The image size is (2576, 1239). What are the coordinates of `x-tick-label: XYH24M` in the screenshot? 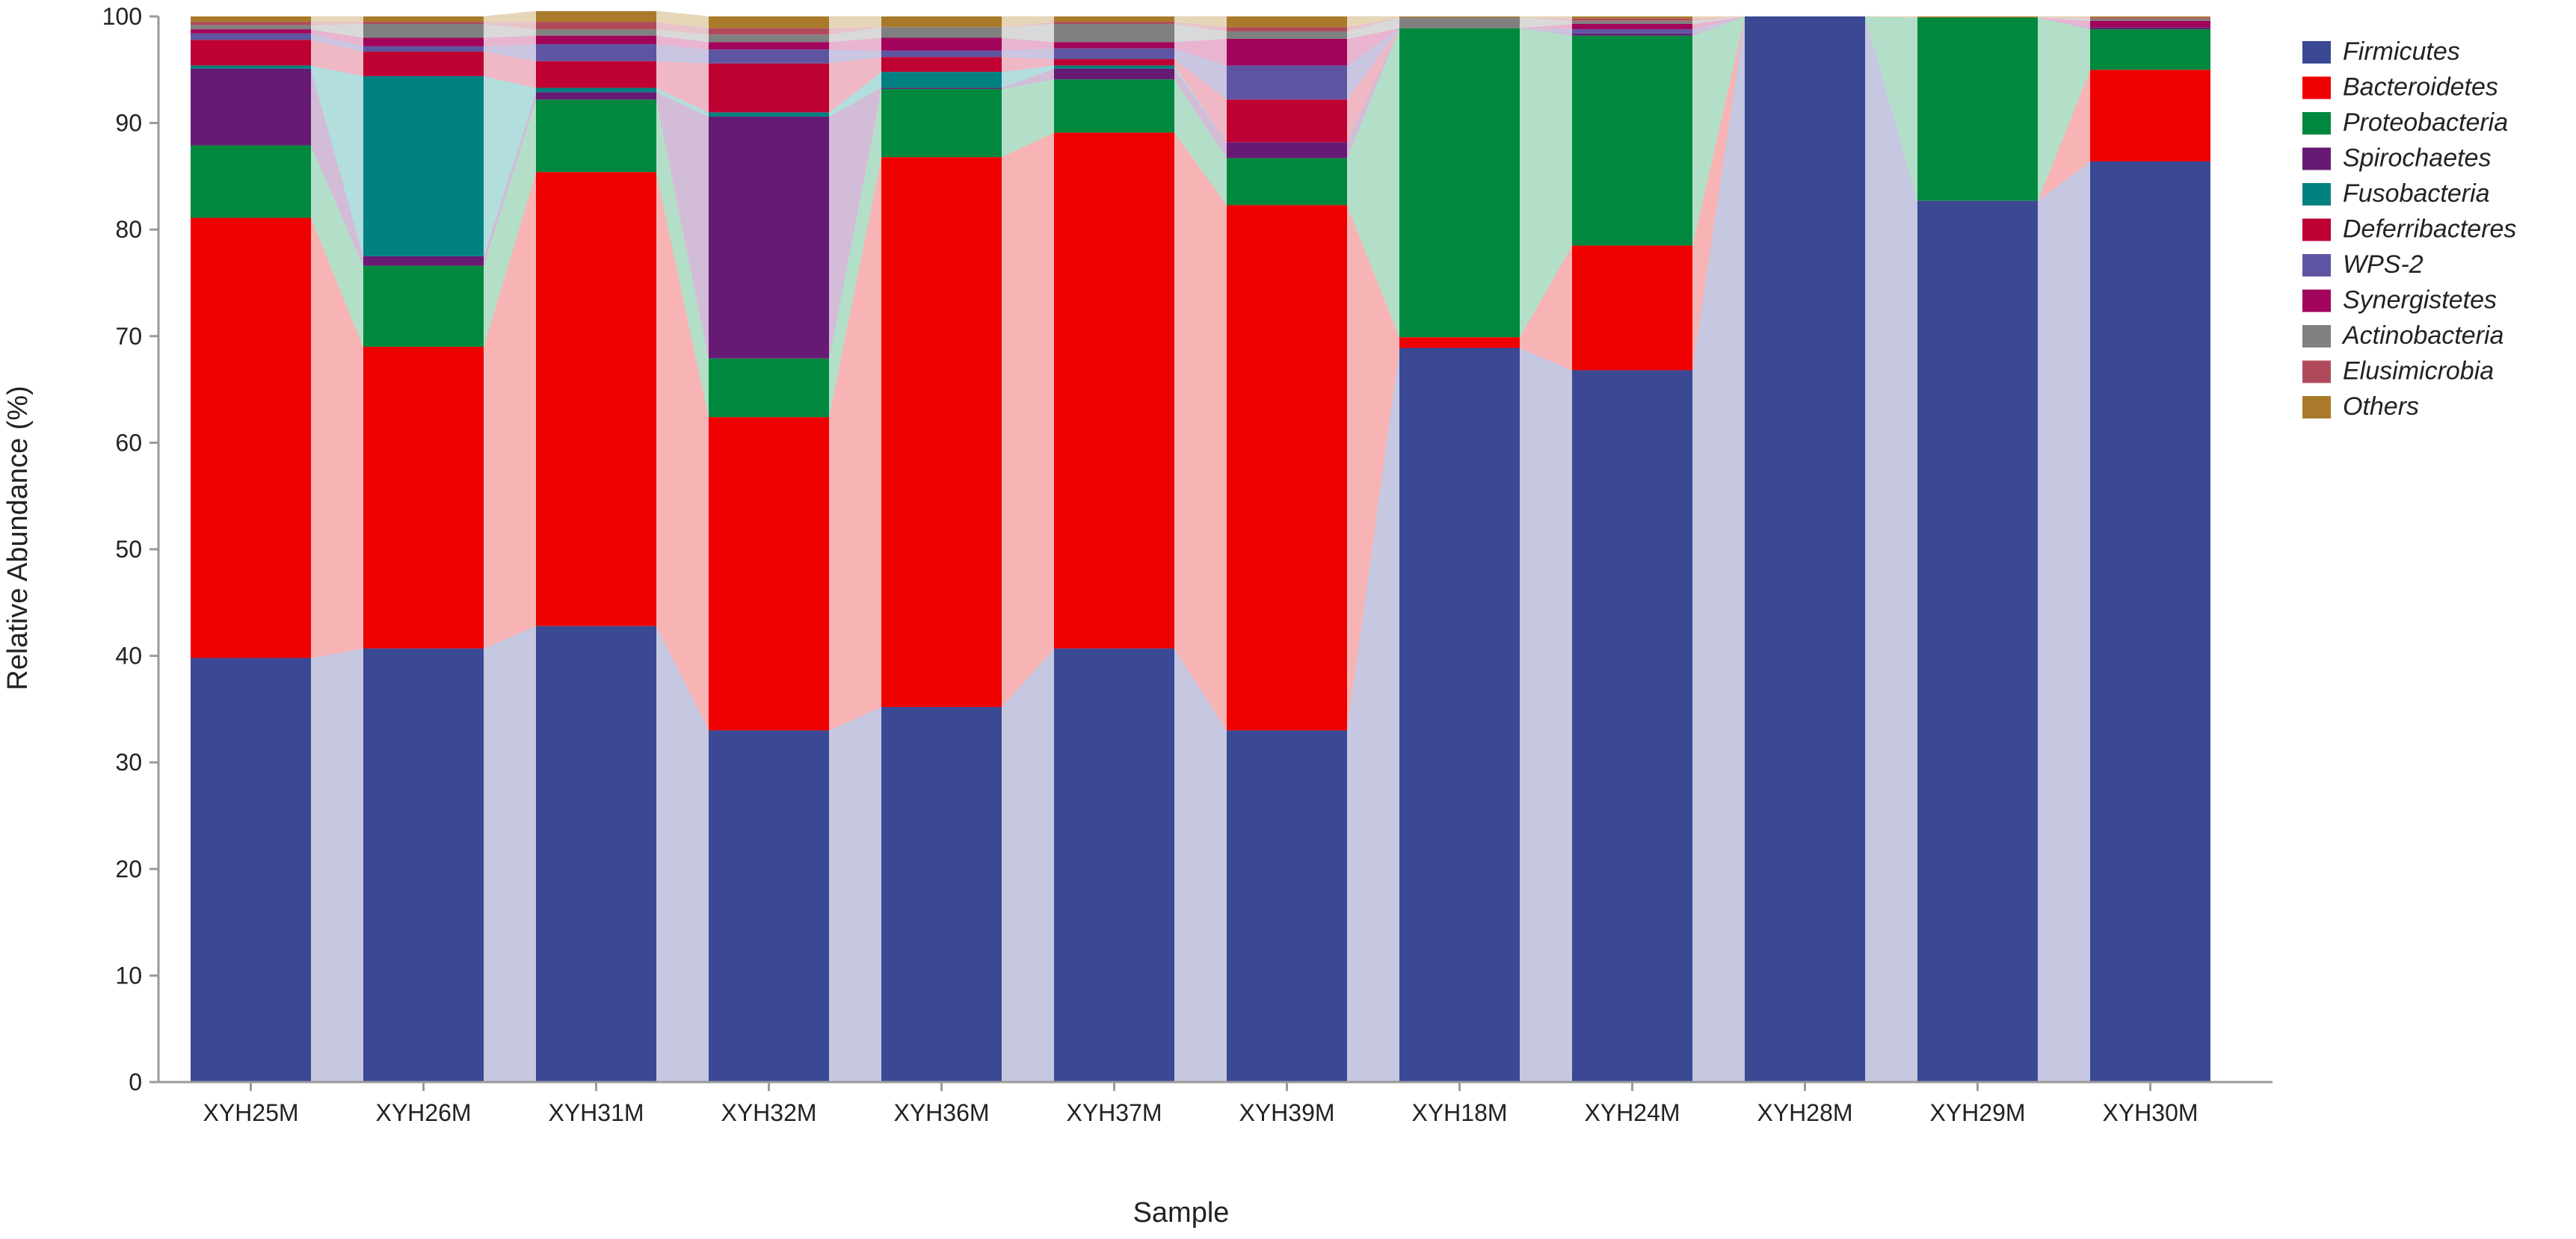 It's located at (1632, 1112).